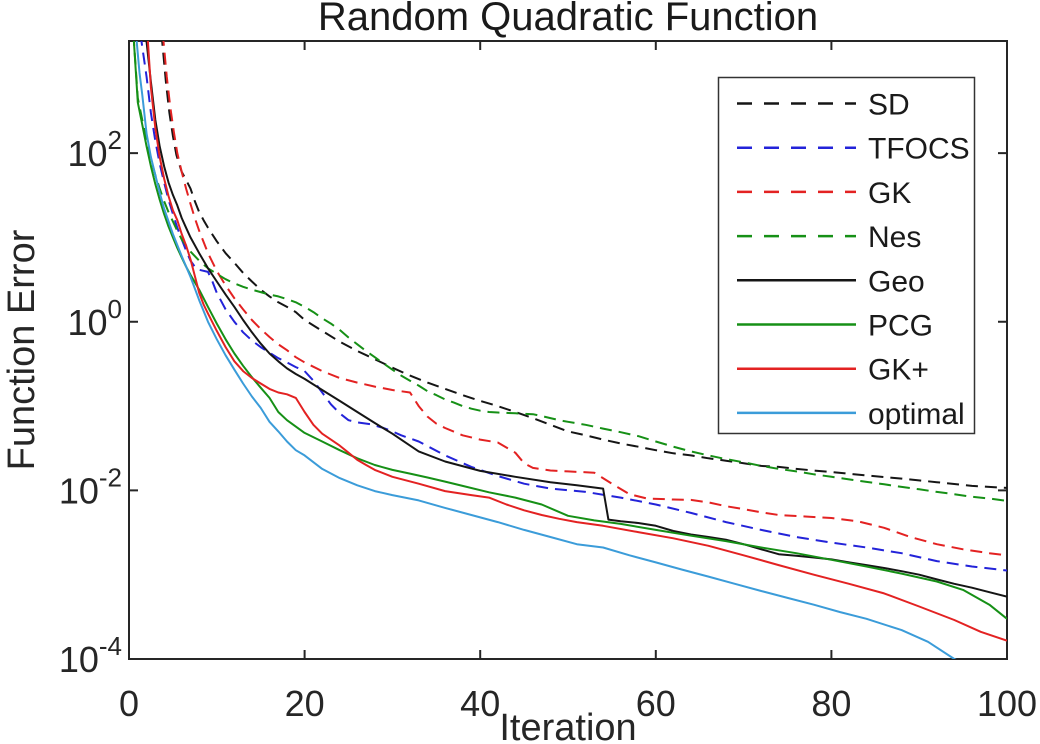  What do you see at coordinates (898, 370) in the screenshot?
I see `legend-label: GK+` at bounding box center [898, 370].